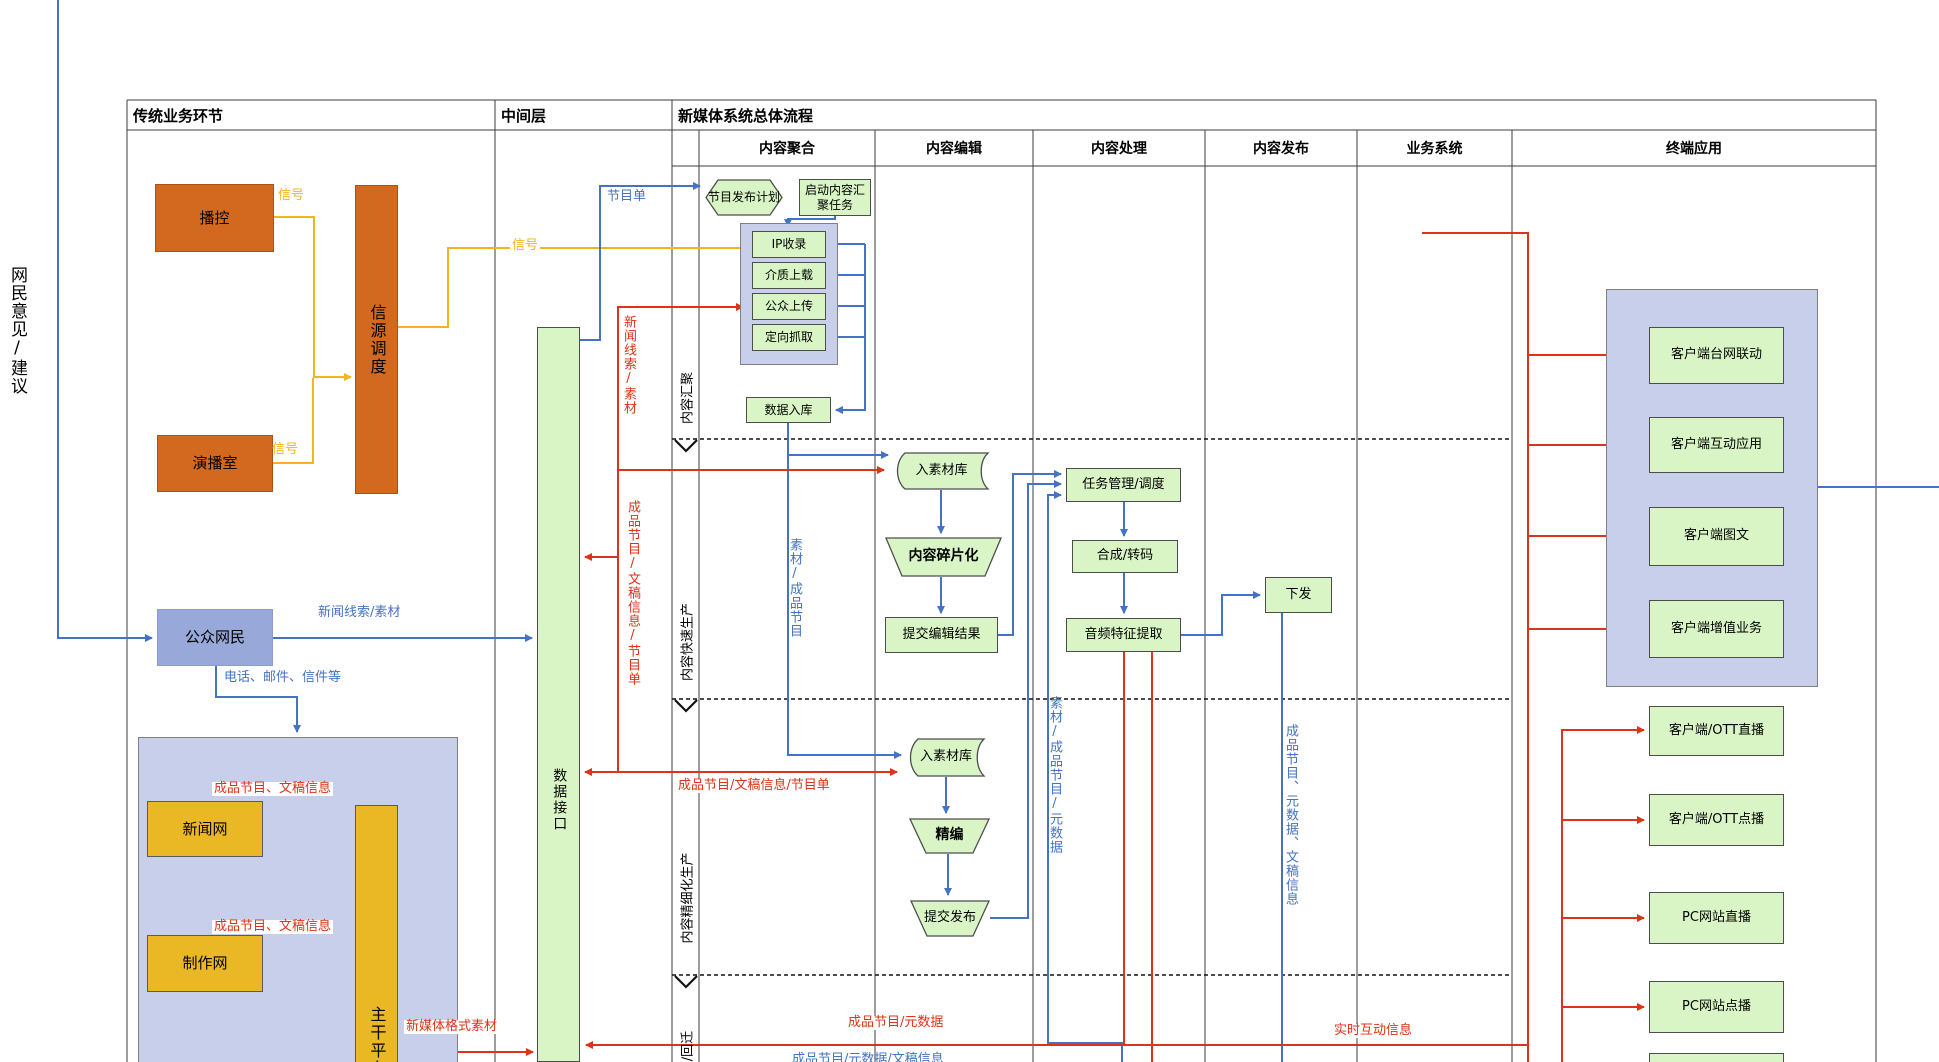  What do you see at coordinates (205, 963) in the screenshot?
I see `production-net: 制作网` at bounding box center [205, 963].